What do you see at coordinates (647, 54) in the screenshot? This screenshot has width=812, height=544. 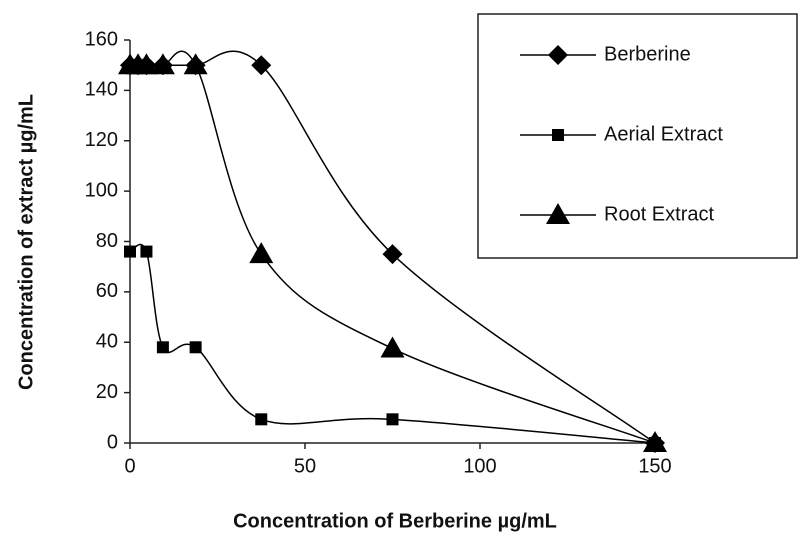 I see `legend-label: Berberine` at bounding box center [647, 54].